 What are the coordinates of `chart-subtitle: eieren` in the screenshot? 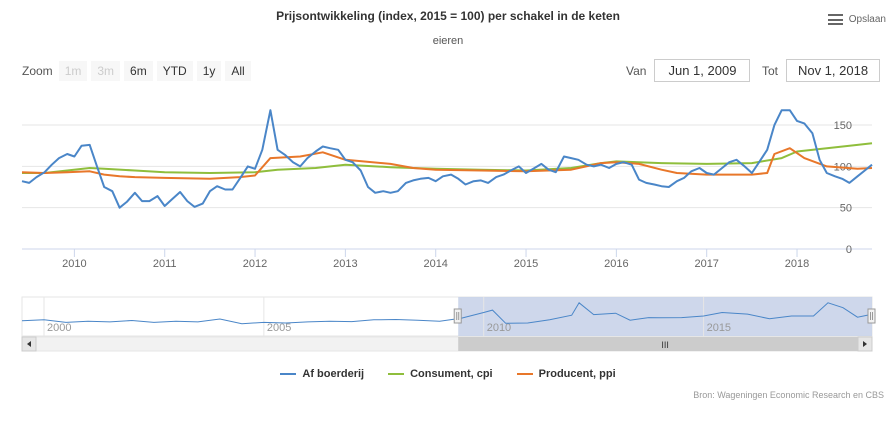 It's located at (448, 41).